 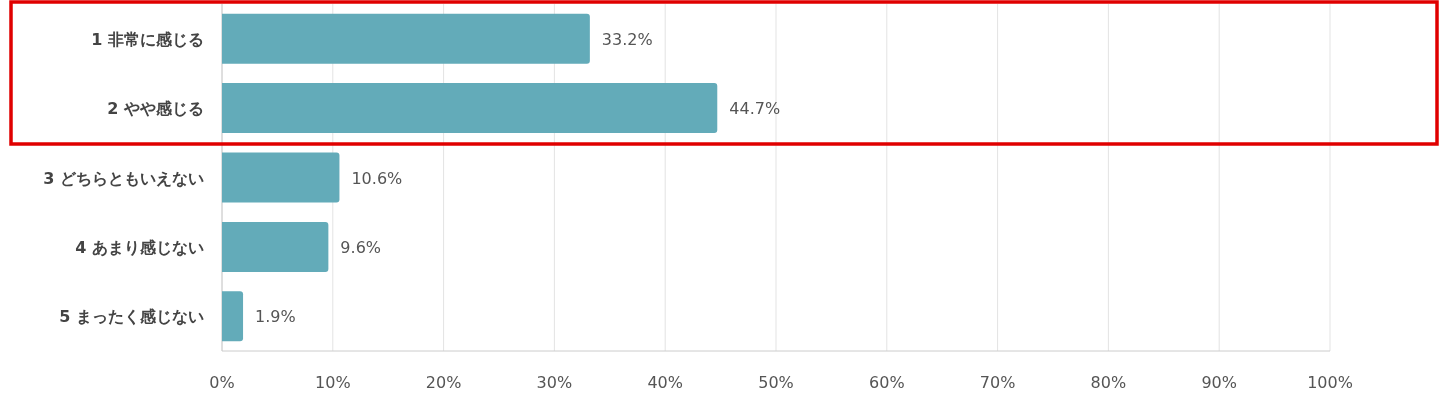 What do you see at coordinates (1219, 382) in the screenshot?
I see `x-tick-label: 90%` at bounding box center [1219, 382].